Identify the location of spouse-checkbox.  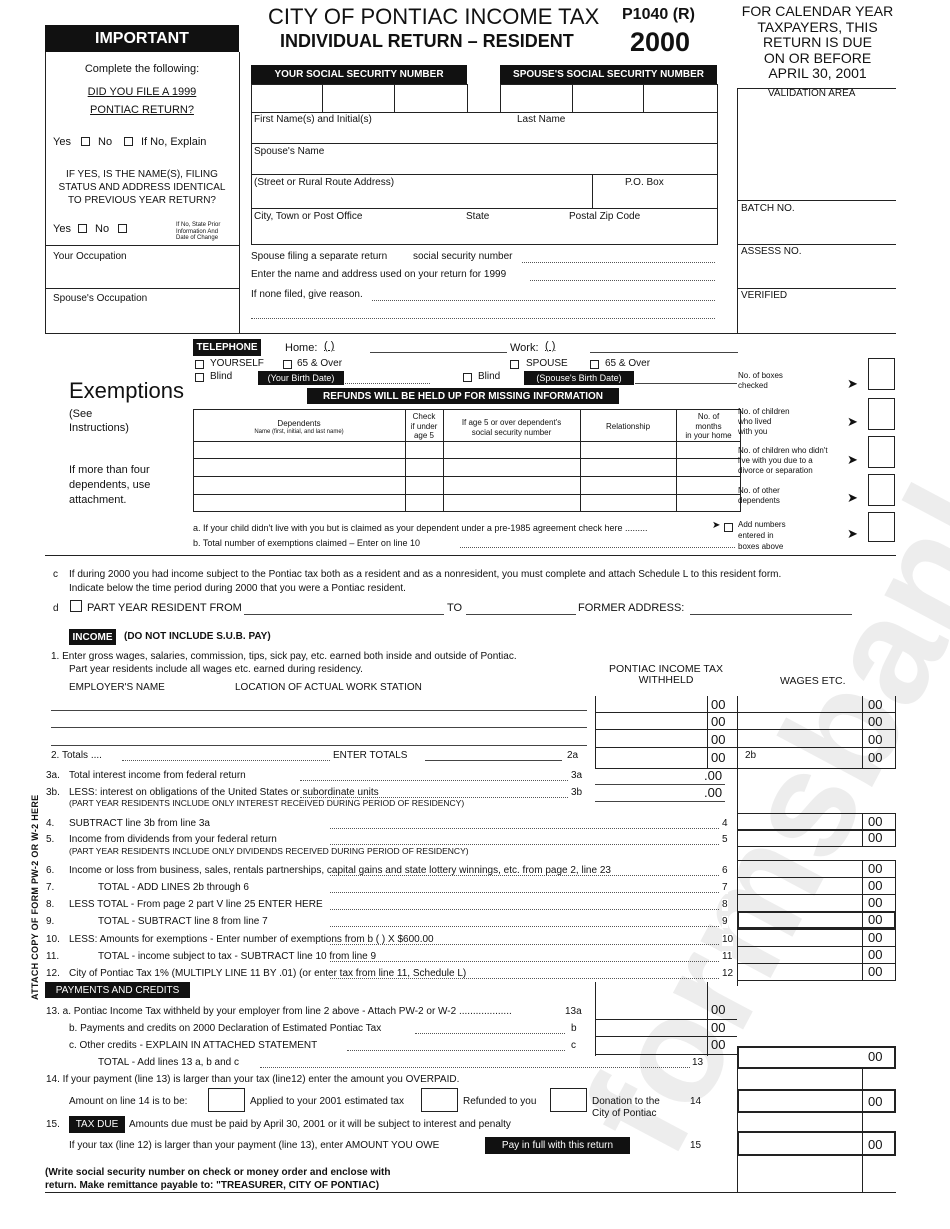
(514, 364).